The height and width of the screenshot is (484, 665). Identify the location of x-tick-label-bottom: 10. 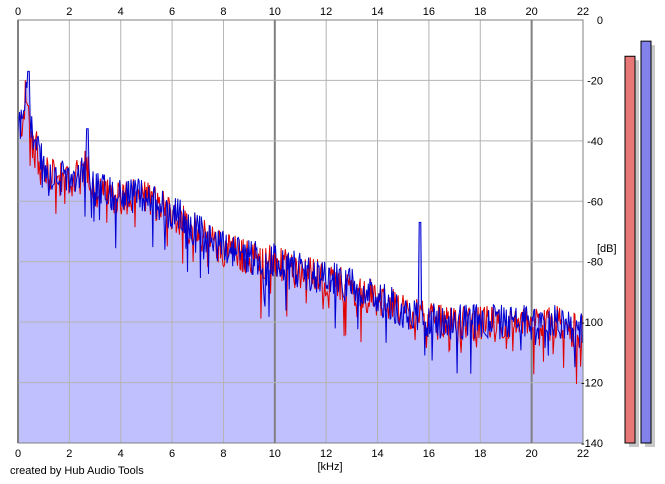
(275, 454).